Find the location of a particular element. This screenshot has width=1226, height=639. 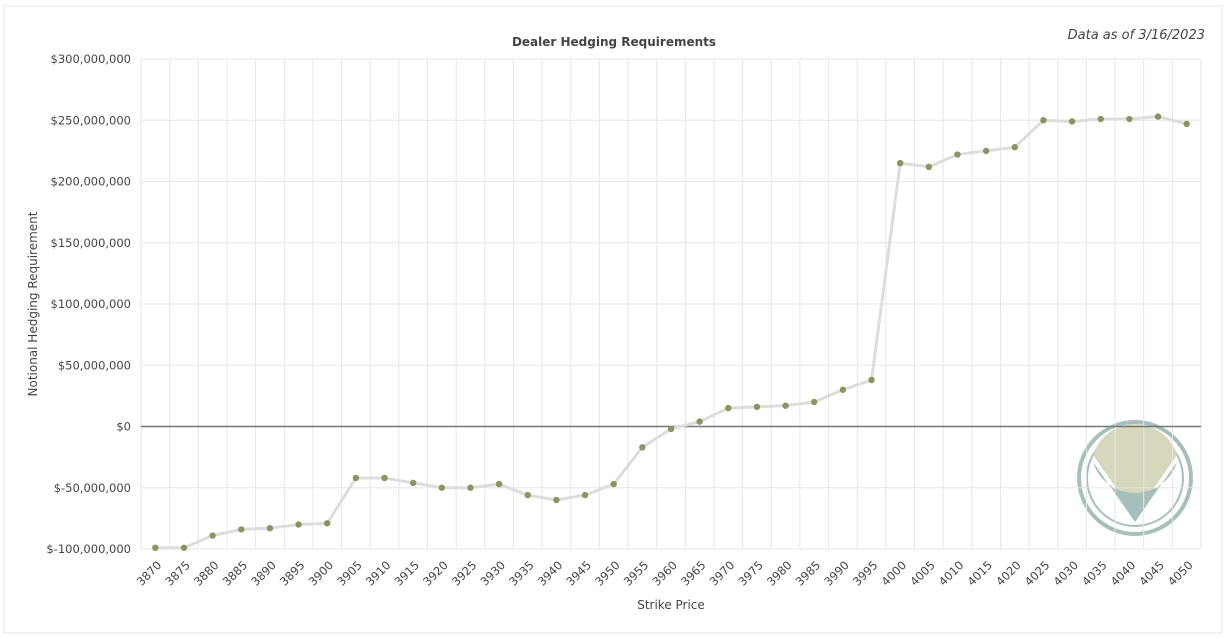

y-tick-label: $-50,000,000 is located at coordinates (92, 488).